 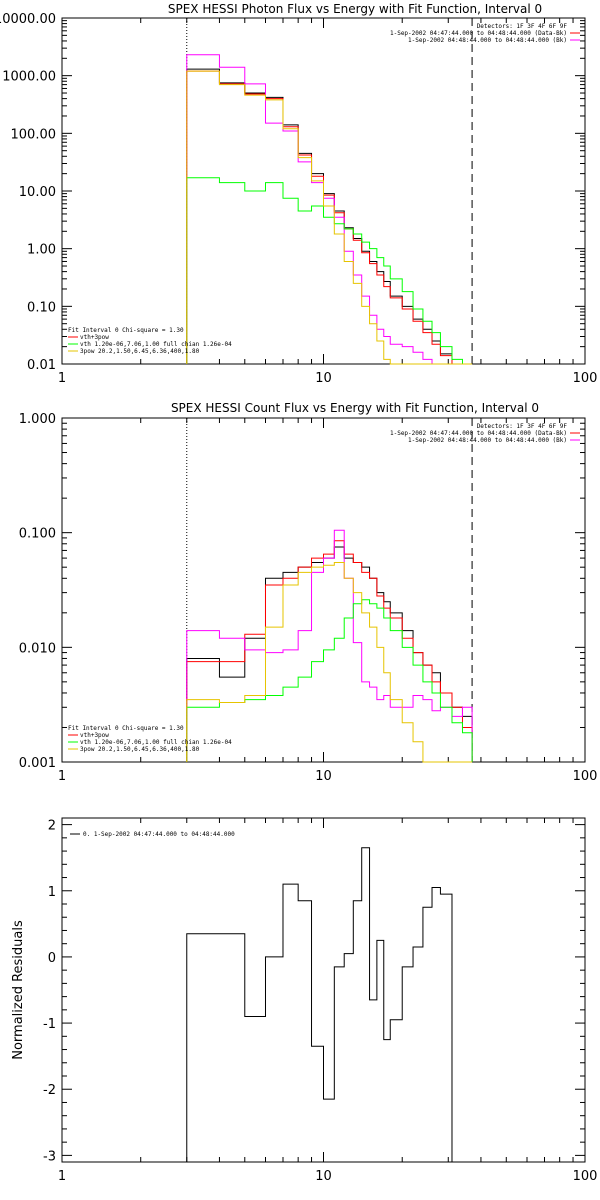 I want to click on y-tick-label: 0.01, so click(x=41, y=365).